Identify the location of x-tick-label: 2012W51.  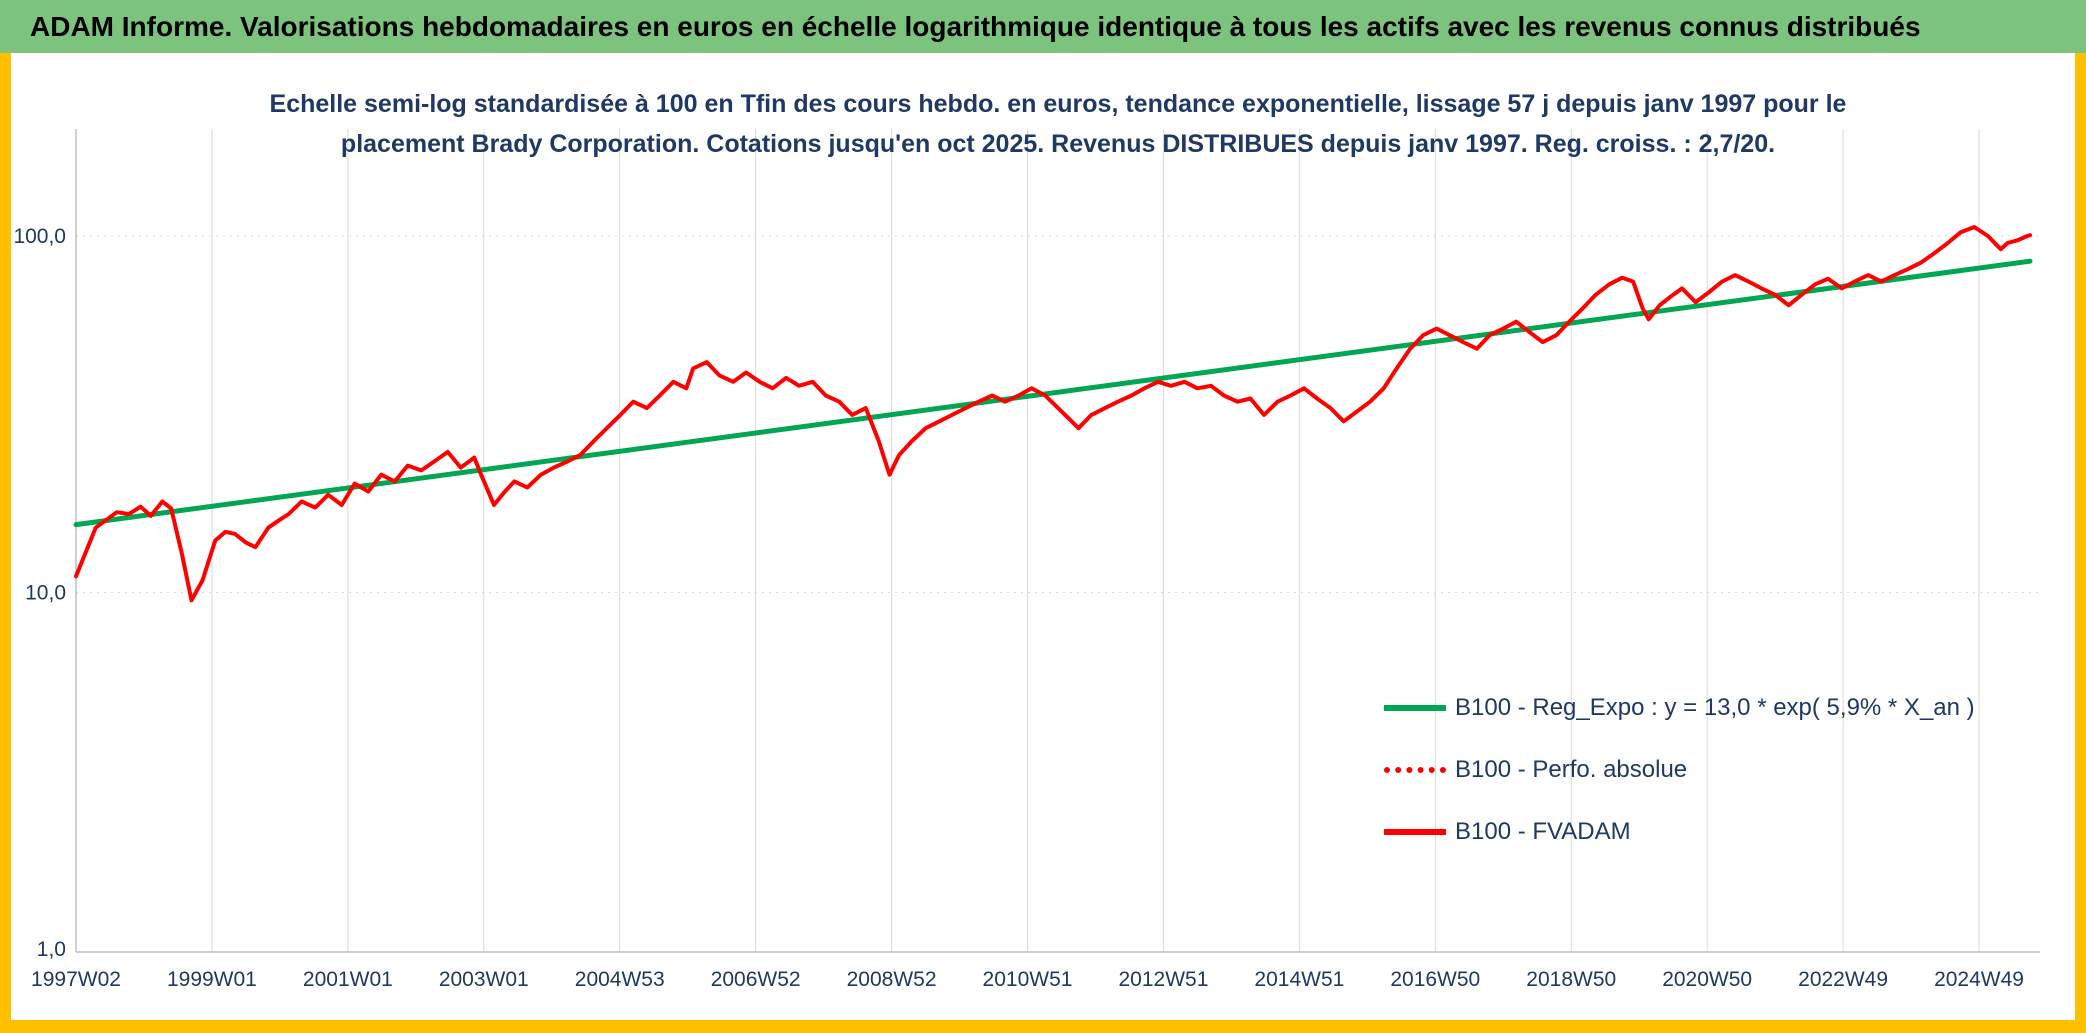
(1163, 979).